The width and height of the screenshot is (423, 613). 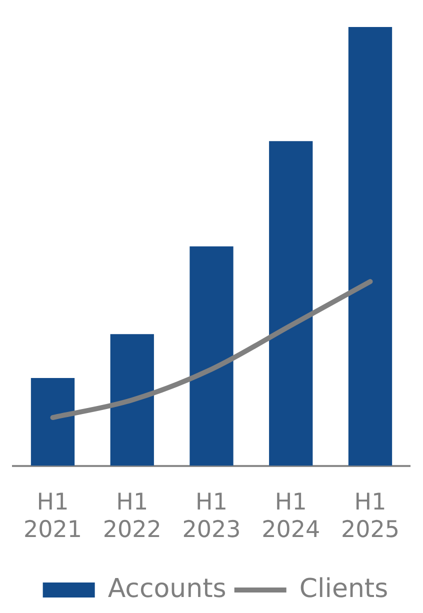 I want to click on x-tick-label: H1 2025, so click(x=370, y=517).